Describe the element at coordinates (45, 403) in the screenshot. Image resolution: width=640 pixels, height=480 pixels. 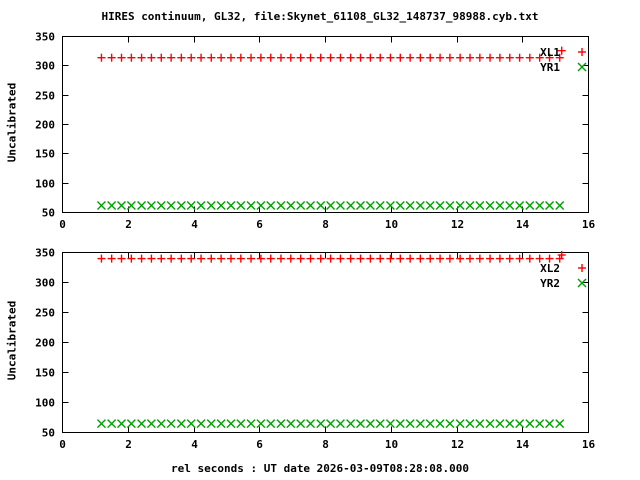
I see `y-tick-label: 100` at that location.